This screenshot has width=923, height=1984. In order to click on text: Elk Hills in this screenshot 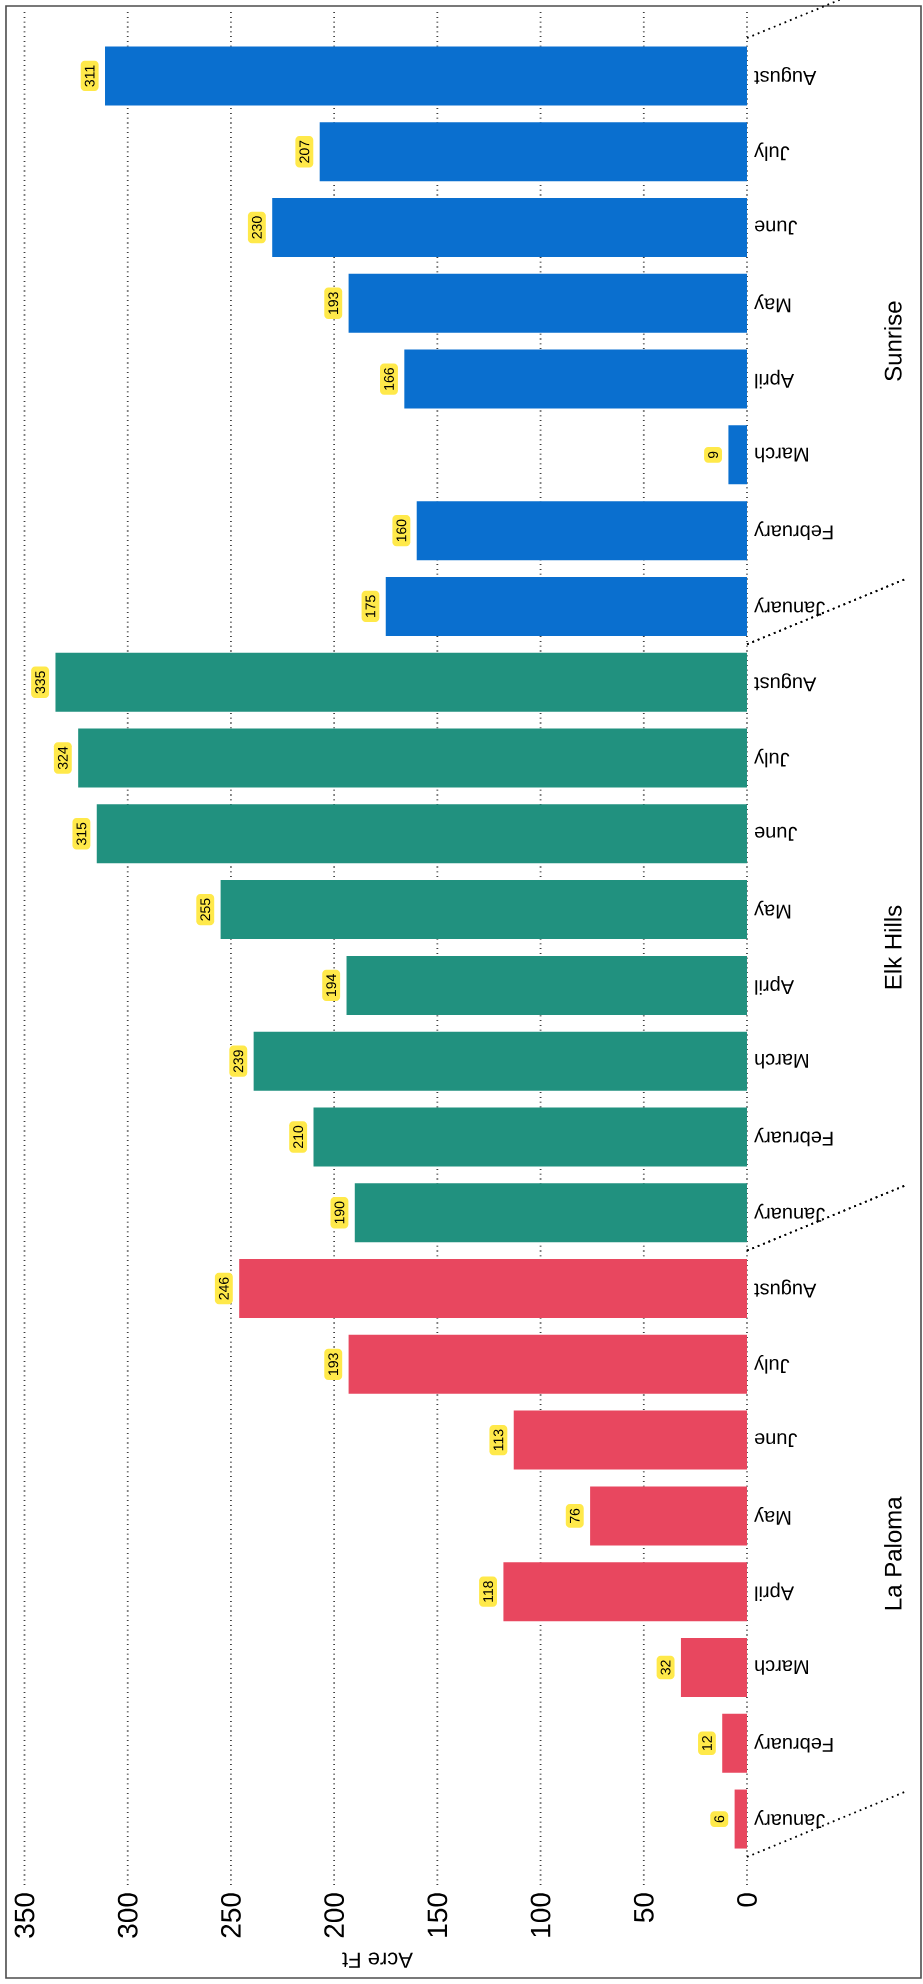, I will do `click(893, 947)`.